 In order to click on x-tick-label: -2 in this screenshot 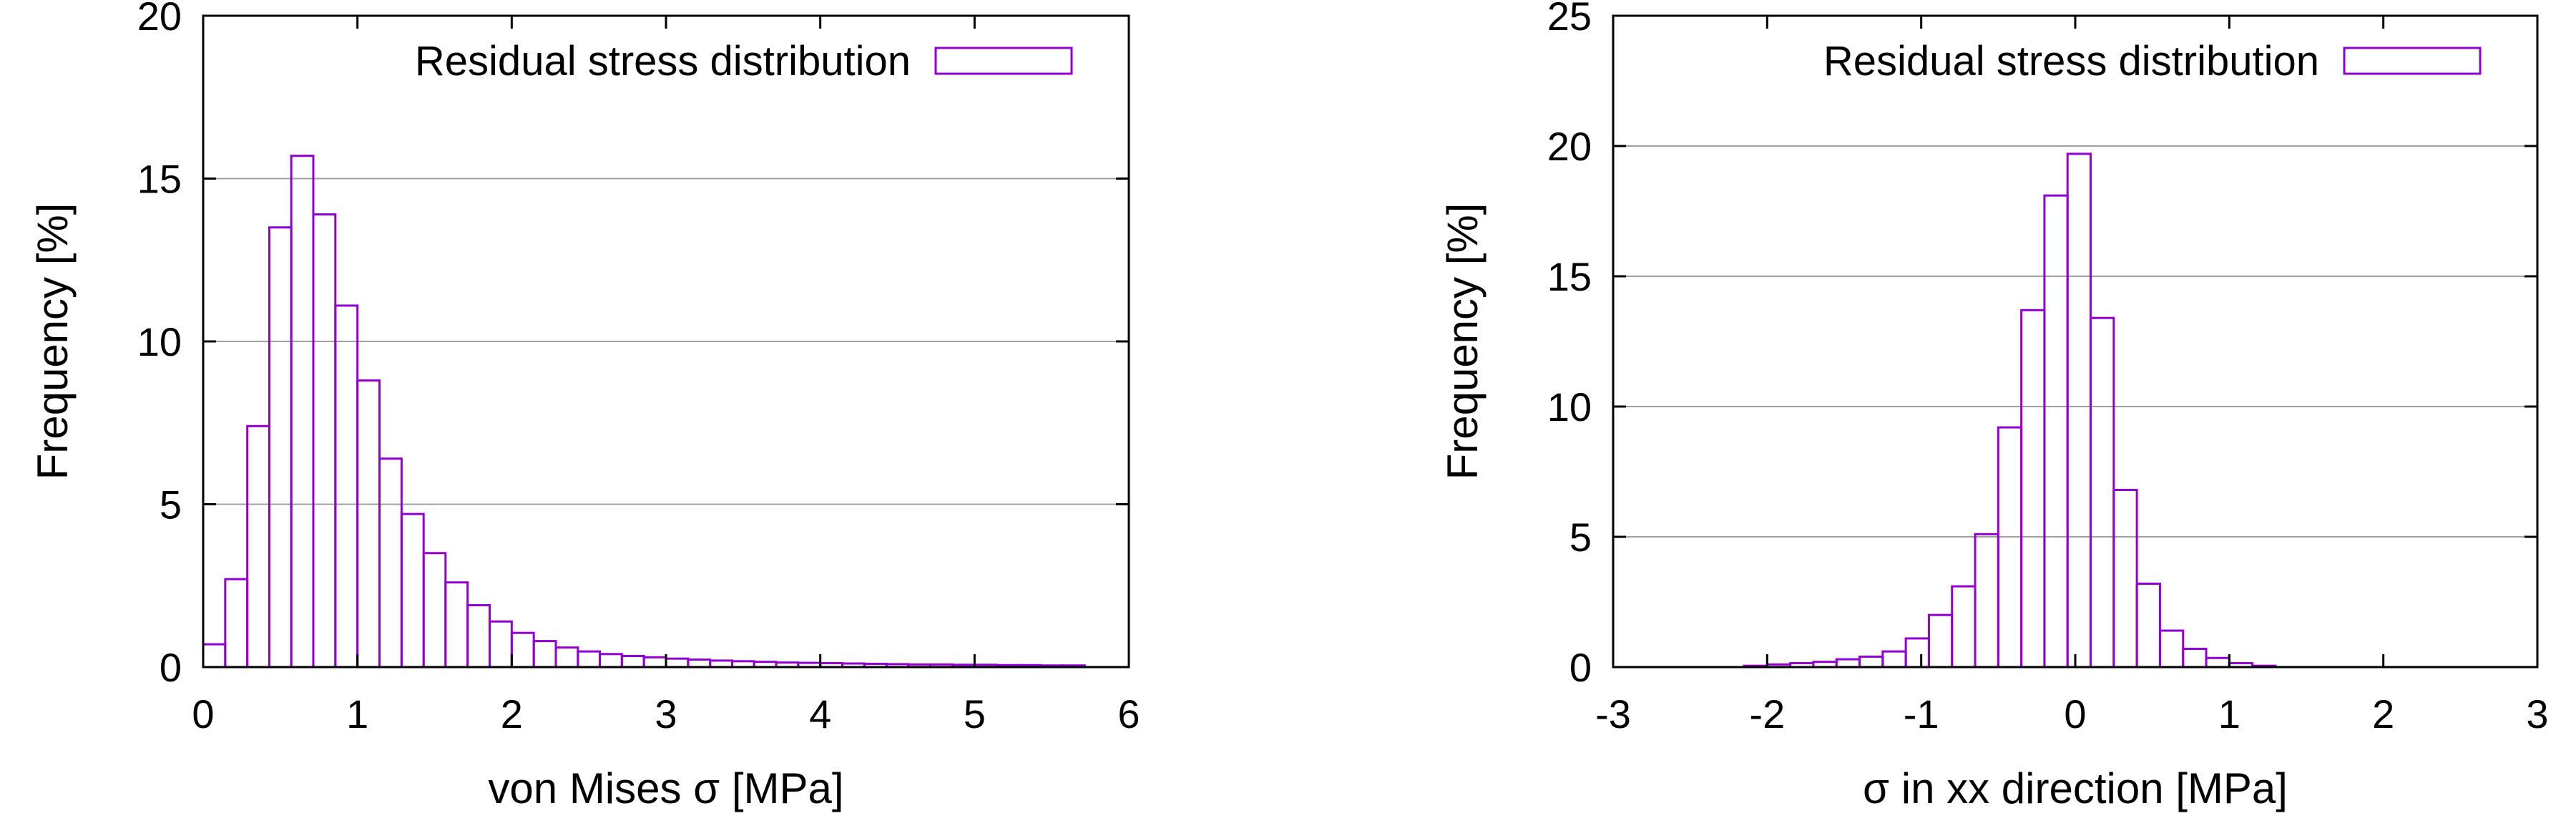, I will do `click(1767, 714)`.